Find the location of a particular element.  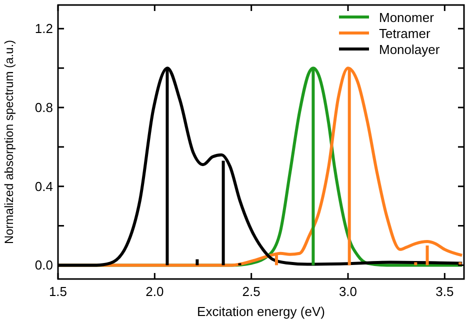

legend-label: Tetramer is located at coordinates (405, 33).